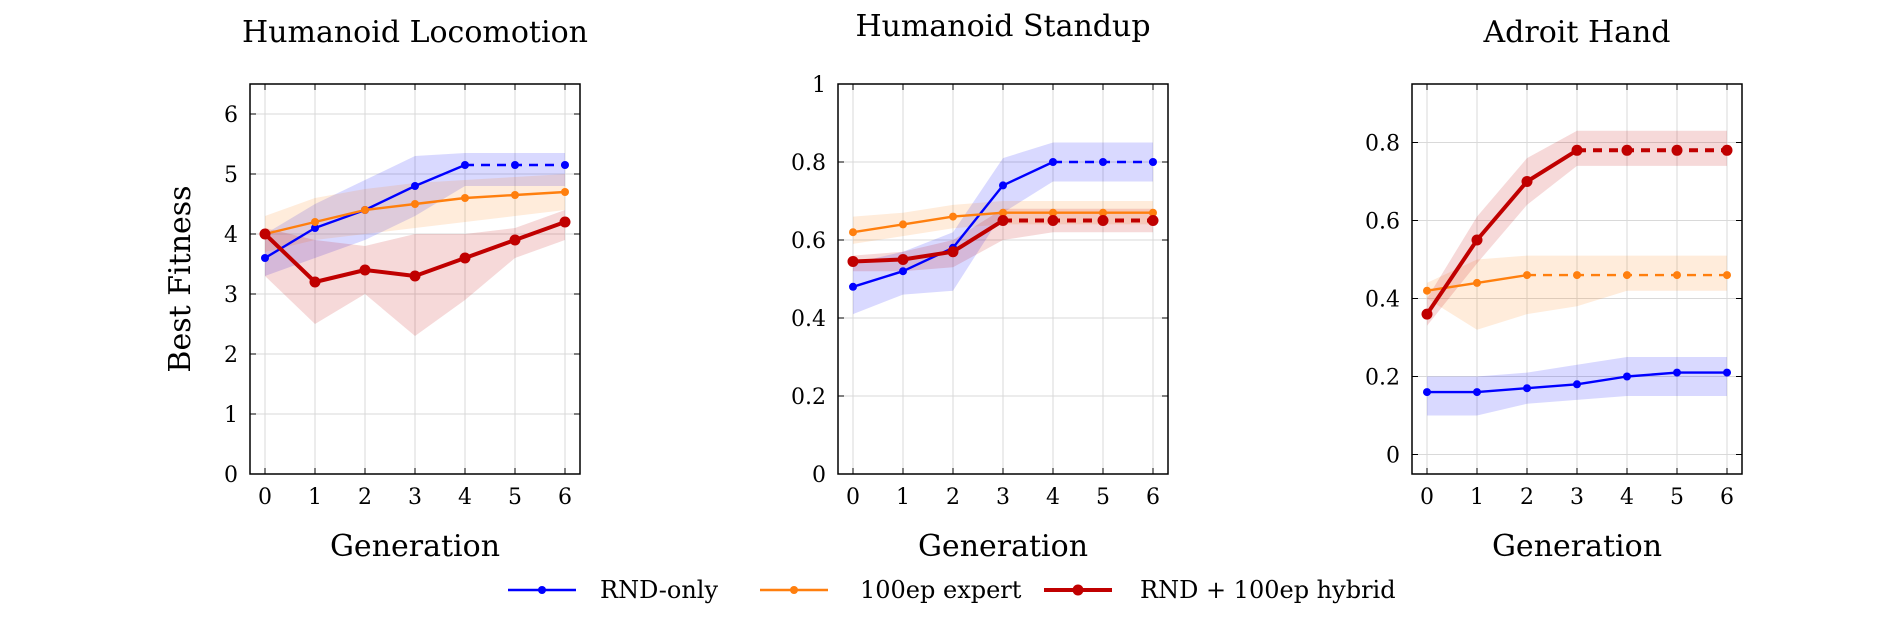  I want to click on chart-title: Humanoid Standup, so click(1002, 26).